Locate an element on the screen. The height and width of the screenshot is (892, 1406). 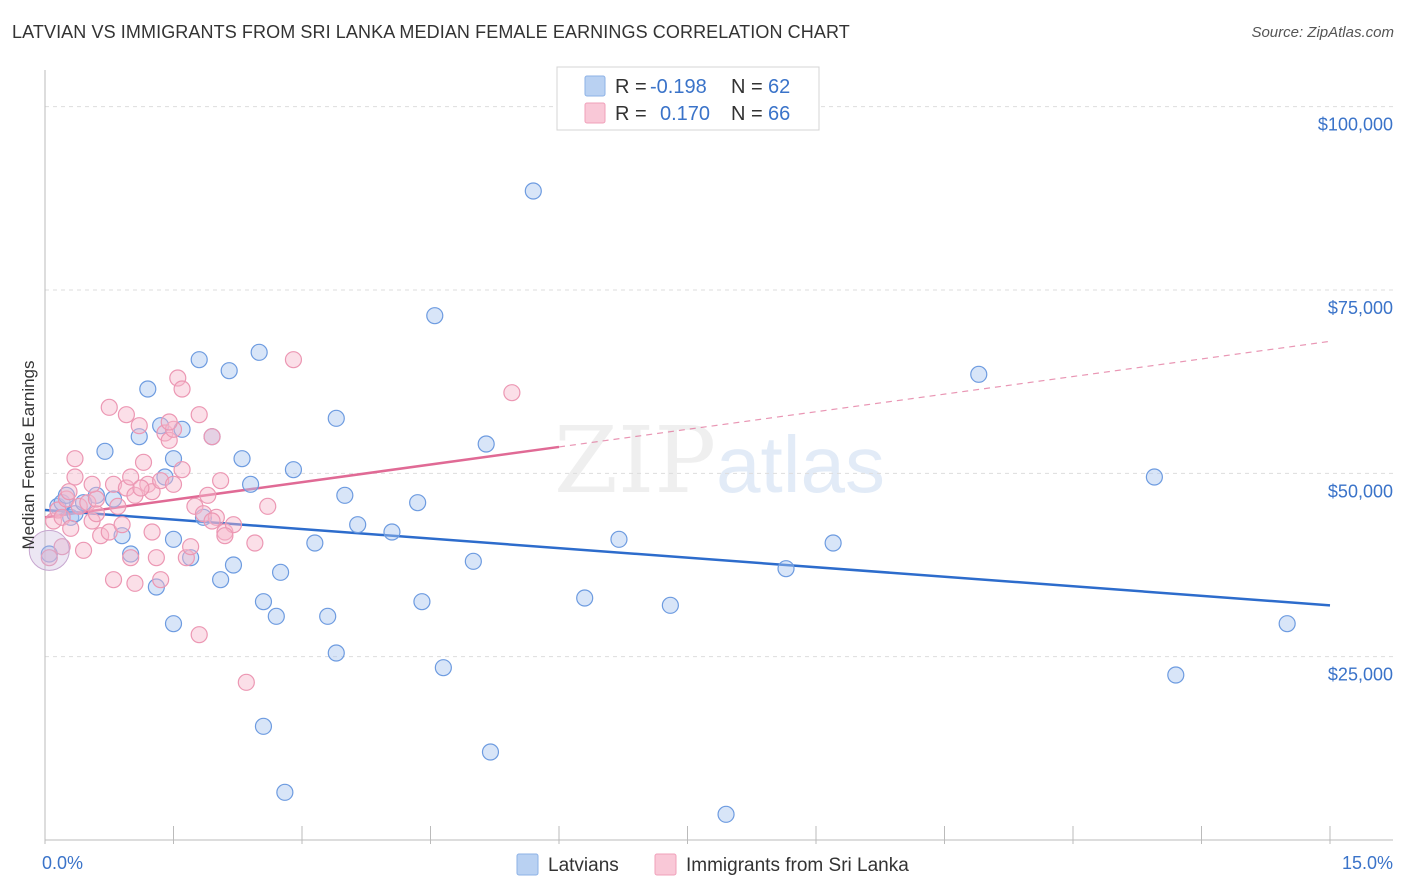
y-tick-label: $50,000 is located at coordinates (1360, 491).